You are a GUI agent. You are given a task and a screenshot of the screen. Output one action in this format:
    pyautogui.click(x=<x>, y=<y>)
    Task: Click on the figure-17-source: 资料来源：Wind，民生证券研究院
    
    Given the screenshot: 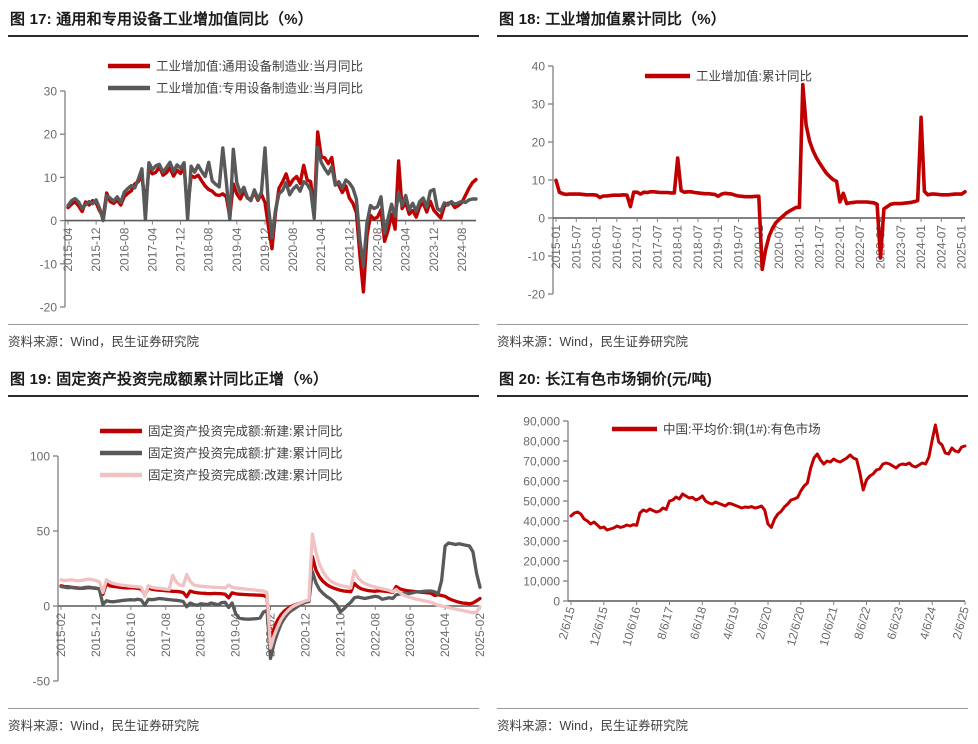 What is the action you would take?
    pyautogui.click(x=243, y=337)
    